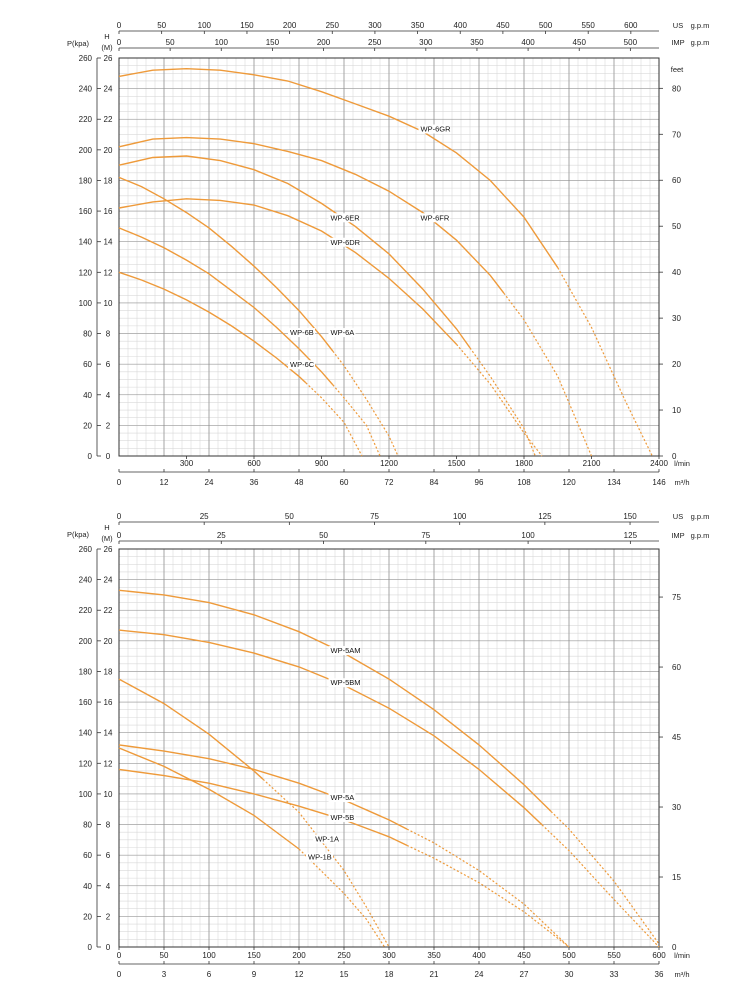 This screenshot has width=750, height=1005. What do you see at coordinates (479, 482) in the screenshot?
I see `m3h-tick-label: 96` at bounding box center [479, 482].